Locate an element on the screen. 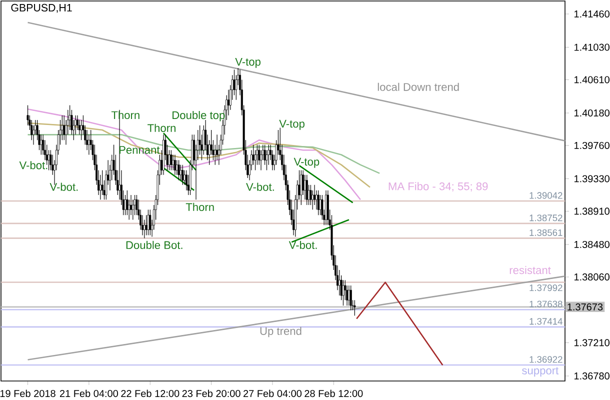 This screenshot has height=400, width=610. ref-line-label: 1.39042 is located at coordinates (546, 195).